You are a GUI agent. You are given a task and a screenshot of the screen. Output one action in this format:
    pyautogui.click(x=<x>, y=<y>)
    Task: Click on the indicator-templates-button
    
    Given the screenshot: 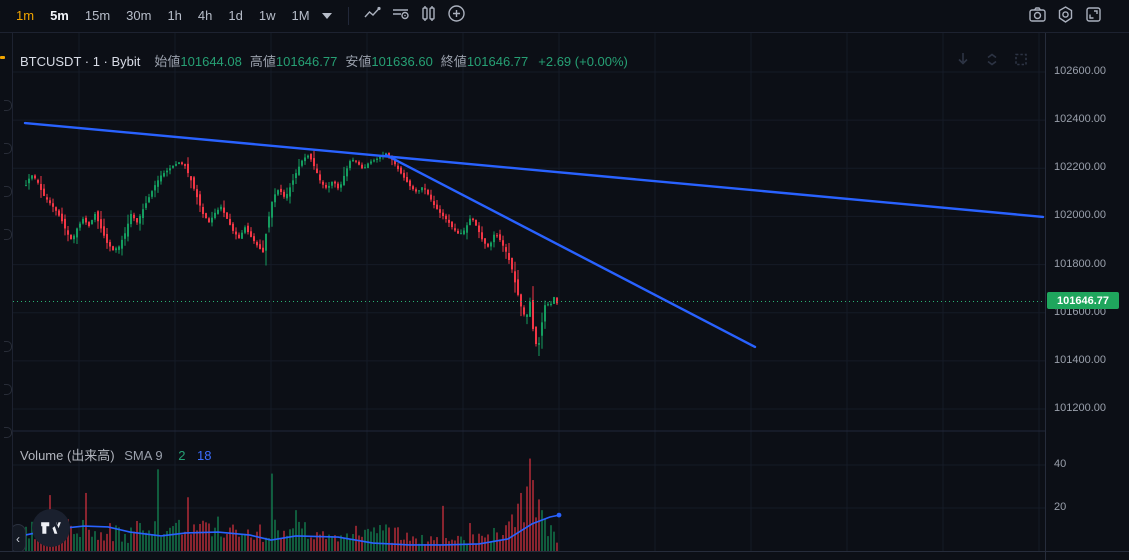 What is the action you would take?
    pyautogui.click(x=401, y=16)
    